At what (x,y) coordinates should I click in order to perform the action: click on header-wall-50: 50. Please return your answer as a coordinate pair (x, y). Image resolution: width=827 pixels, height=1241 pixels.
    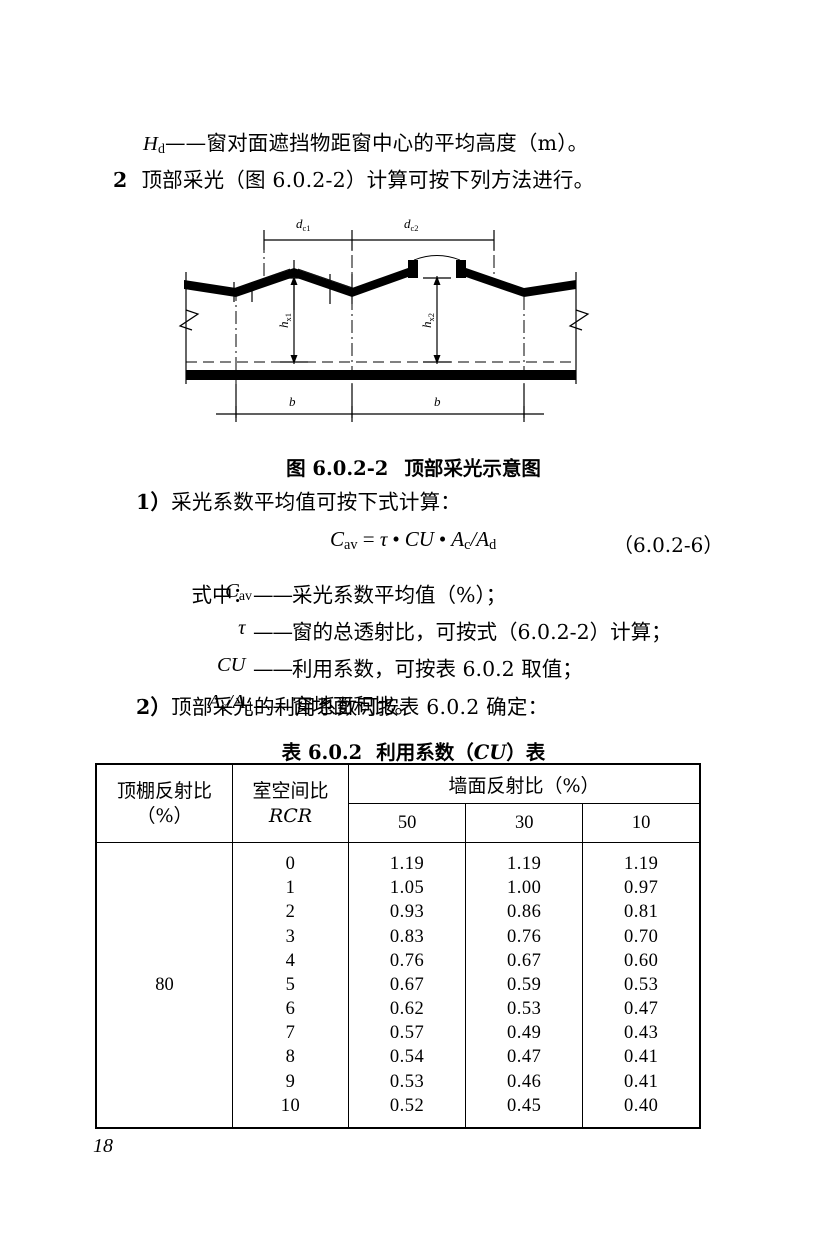
    Looking at the image, I should click on (407, 823).